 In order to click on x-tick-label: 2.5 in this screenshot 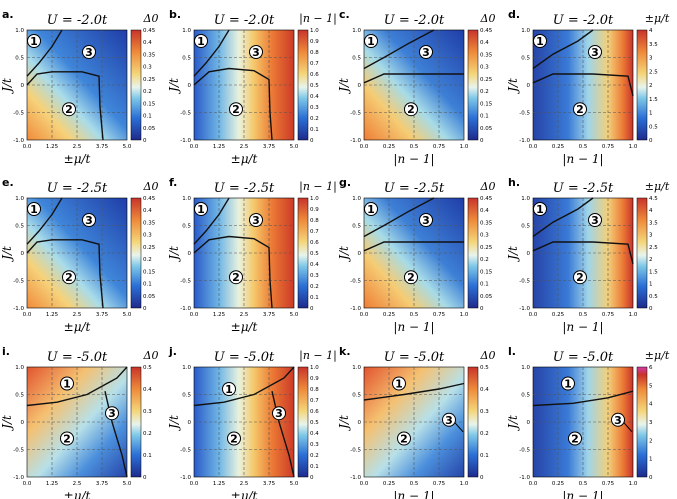, I will do `click(77, 484)`.